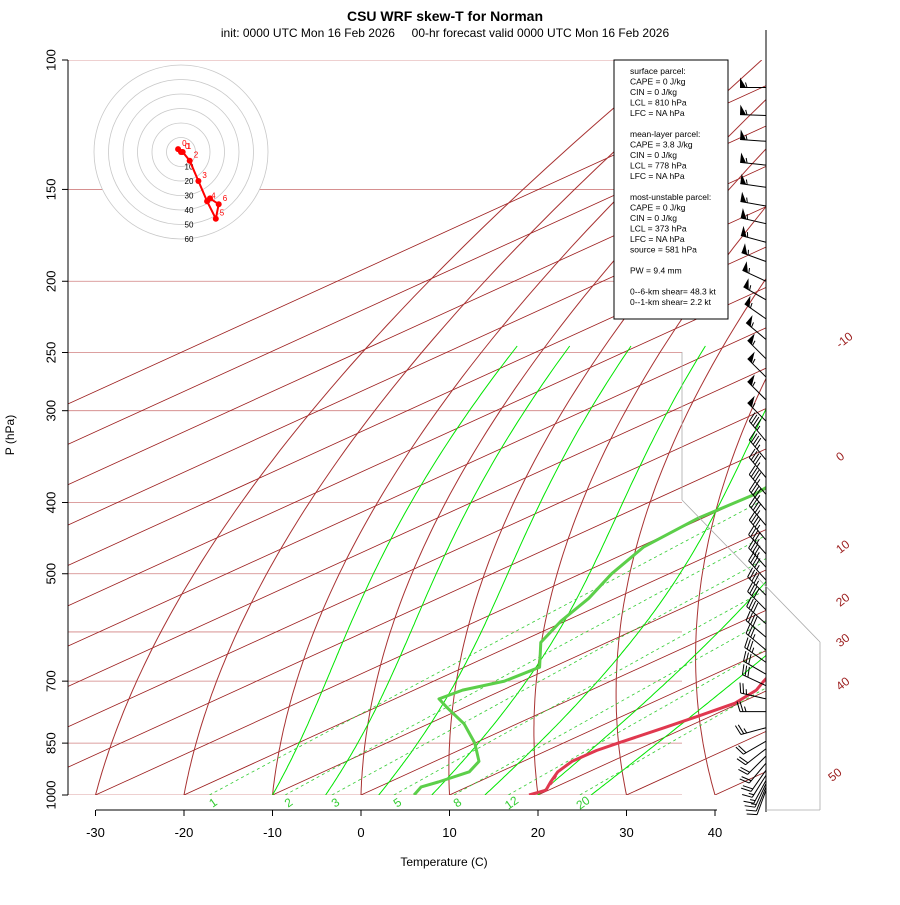  I want to click on x-tick-label: -20, so click(184, 832).